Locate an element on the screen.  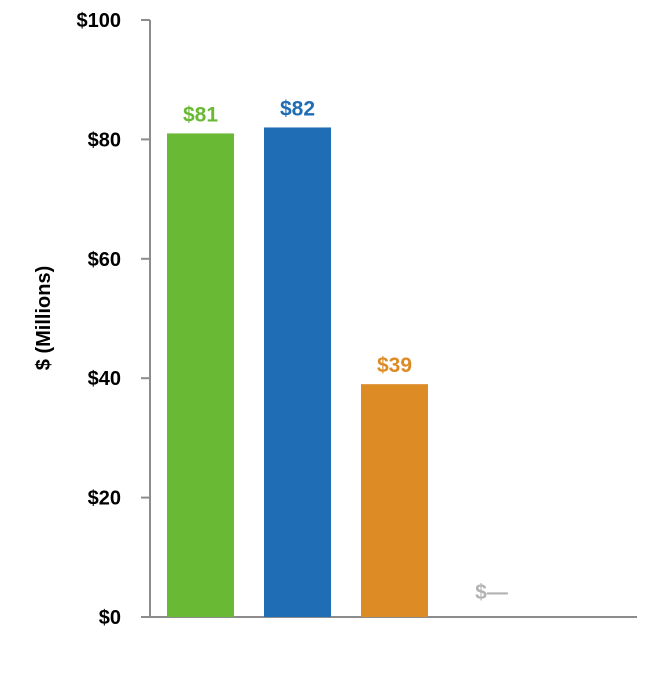
y-axis: $0 $20 $40 $60 $80 $100 is located at coordinates (114, 319).